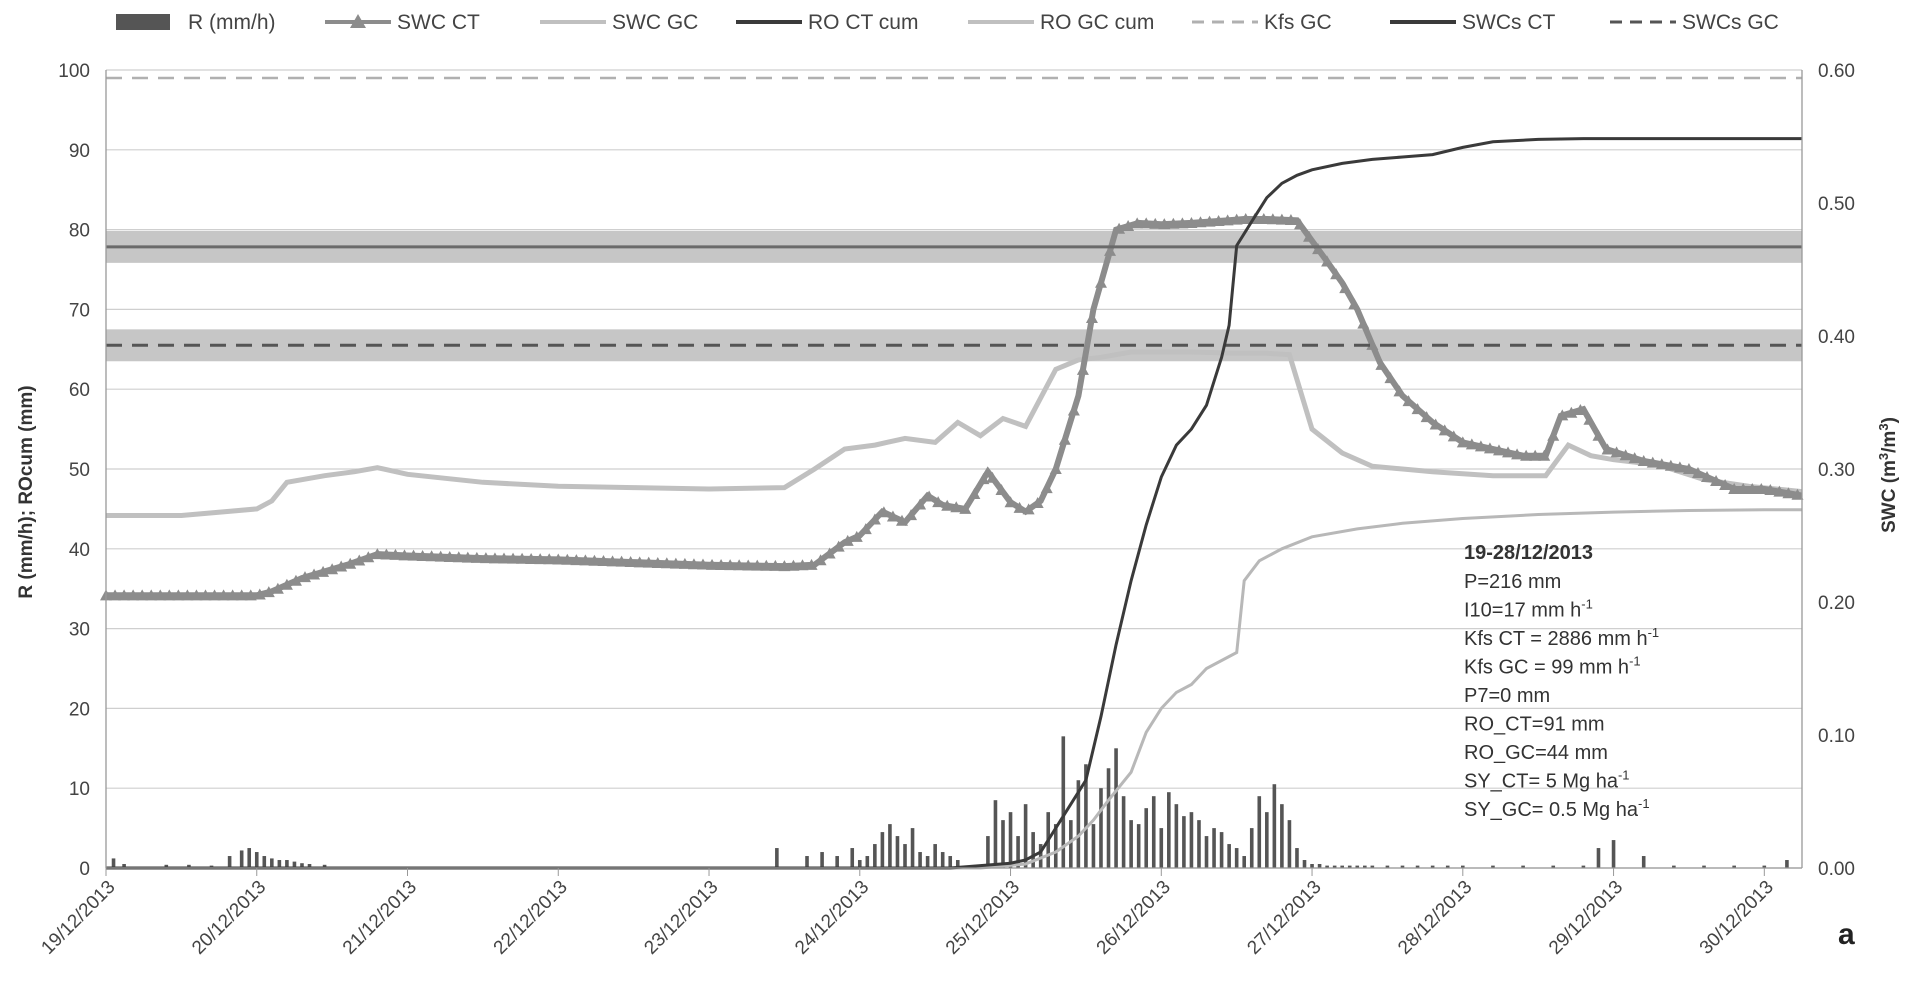 The image size is (1914, 996). I want to click on panel-label: a, so click(1846, 934).